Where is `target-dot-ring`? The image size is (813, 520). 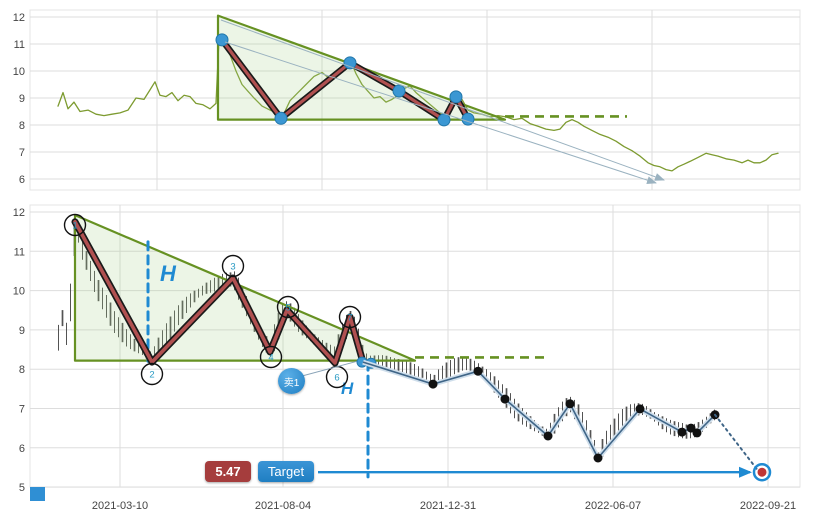
target-dot-ring is located at coordinates (762, 472).